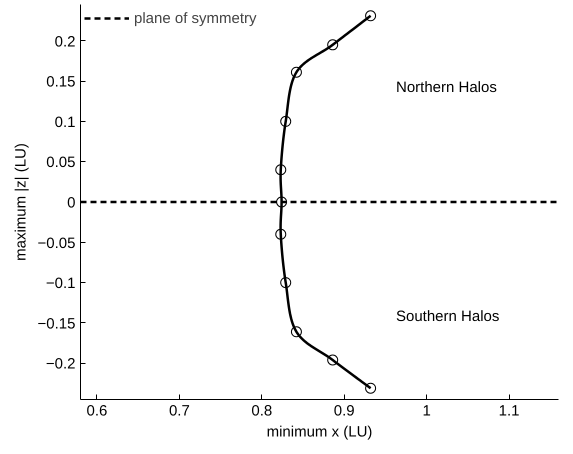  What do you see at coordinates (65, 41) in the screenshot?
I see `y-tick-label: 0.2` at bounding box center [65, 41].